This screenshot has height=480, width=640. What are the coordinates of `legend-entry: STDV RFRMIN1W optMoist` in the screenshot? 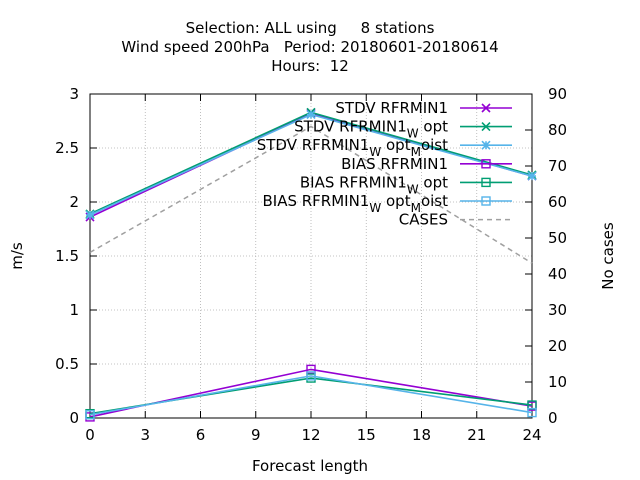 It's located at (384, 147).